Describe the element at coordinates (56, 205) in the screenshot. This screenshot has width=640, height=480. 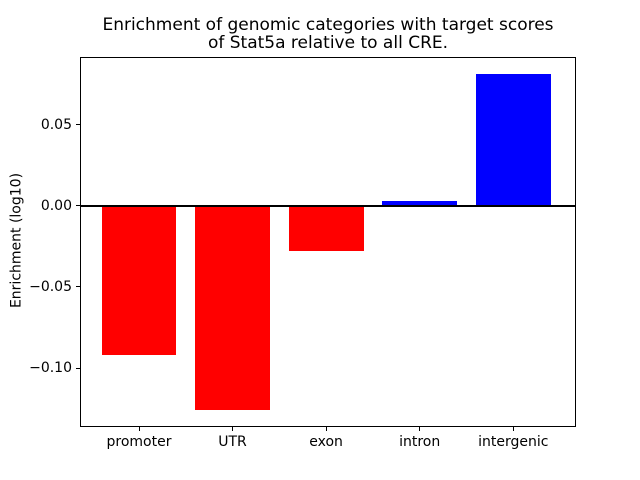
I see `y-tick-label: 0.00` at that location.